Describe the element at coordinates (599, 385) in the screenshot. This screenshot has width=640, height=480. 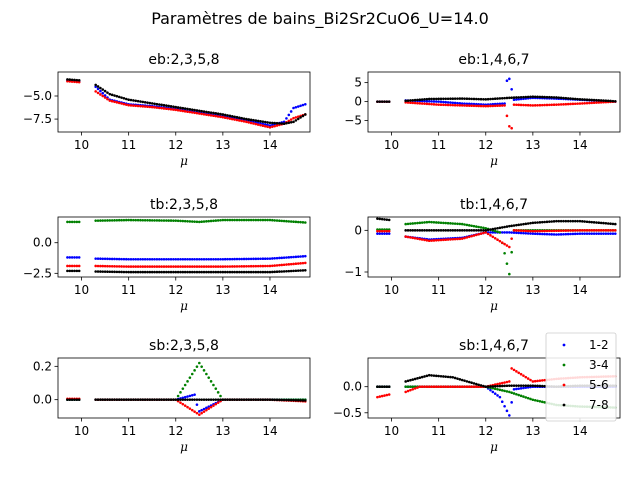
I see `legend-label: 5-6` at that location.